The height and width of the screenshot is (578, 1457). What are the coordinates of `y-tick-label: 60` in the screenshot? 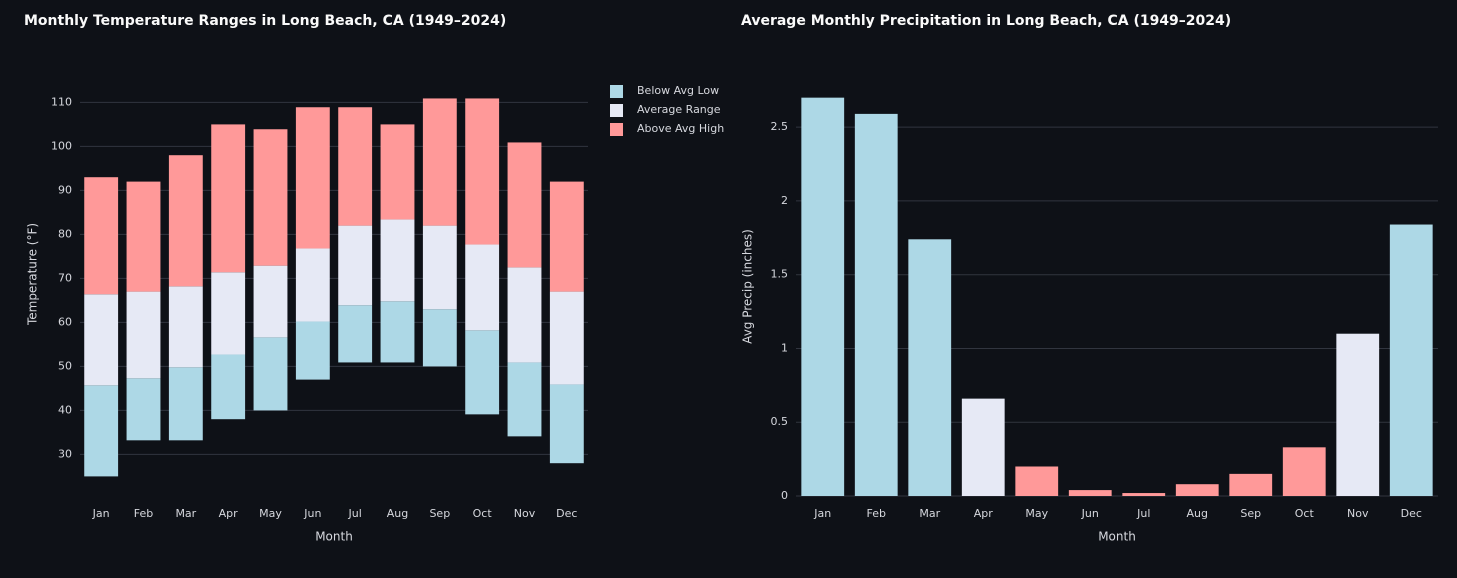 It's located at (65, 321).